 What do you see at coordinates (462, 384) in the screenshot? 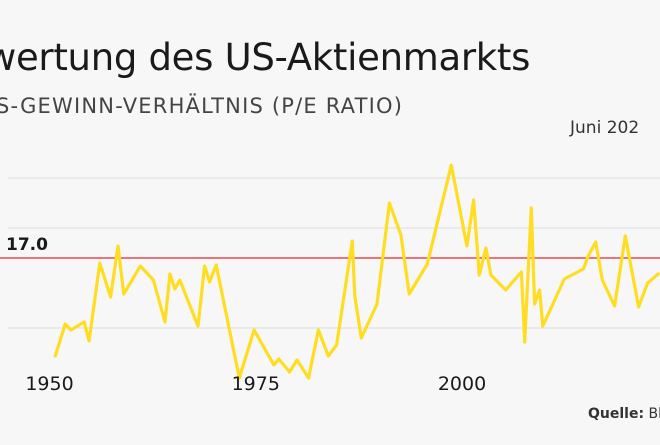
I see `x-tick-label: 2000` at bounding box center [462, 384].